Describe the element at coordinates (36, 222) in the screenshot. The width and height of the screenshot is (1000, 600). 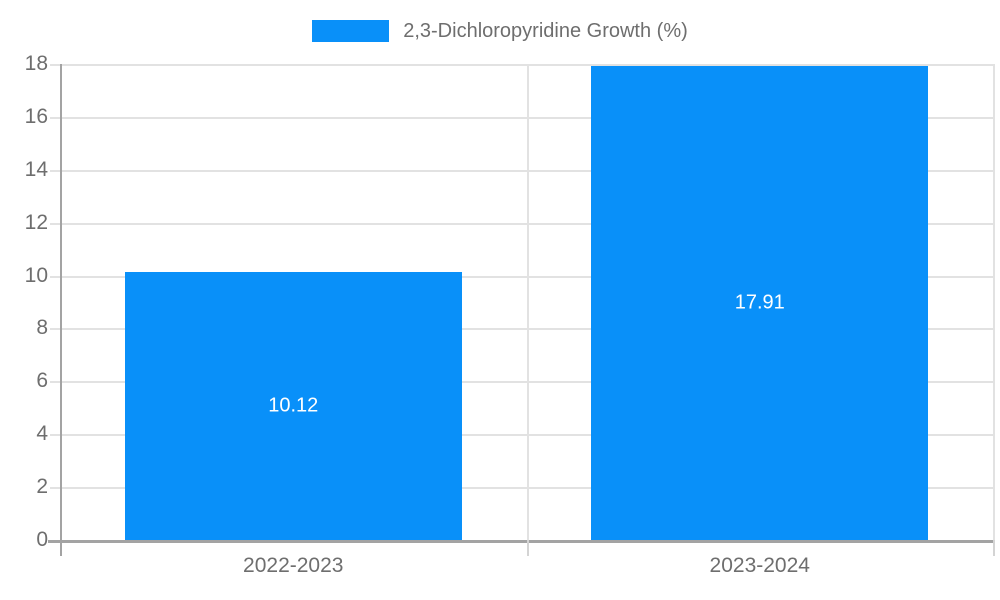
I see `y-axis-tick-label: 12` at that location.